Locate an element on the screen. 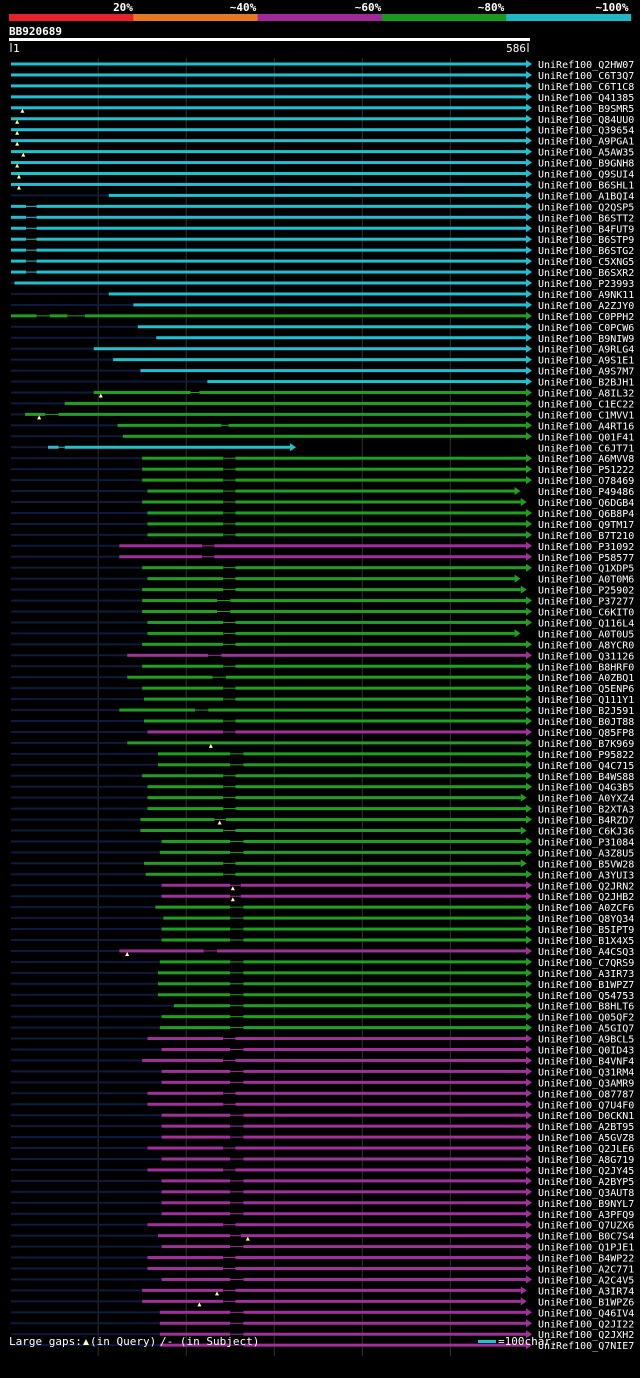 The height and width of the screenshot is (1378, 640). legend-label-100: ~100% is located at coordinates (611, 7).